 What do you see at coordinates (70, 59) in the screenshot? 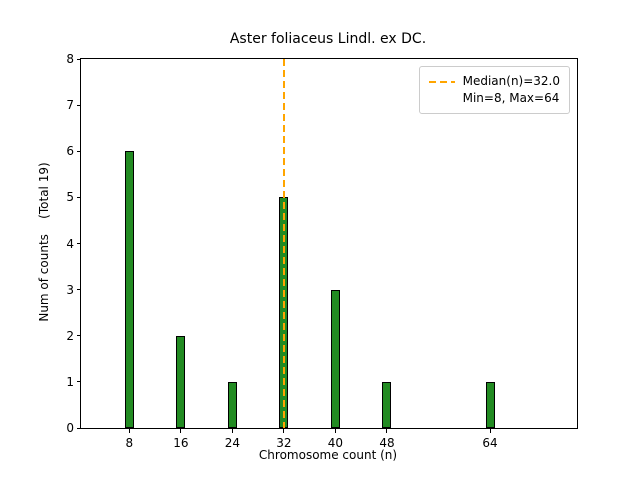
I see `y-tick-label-8: 8` at bounding box center [70, 59].